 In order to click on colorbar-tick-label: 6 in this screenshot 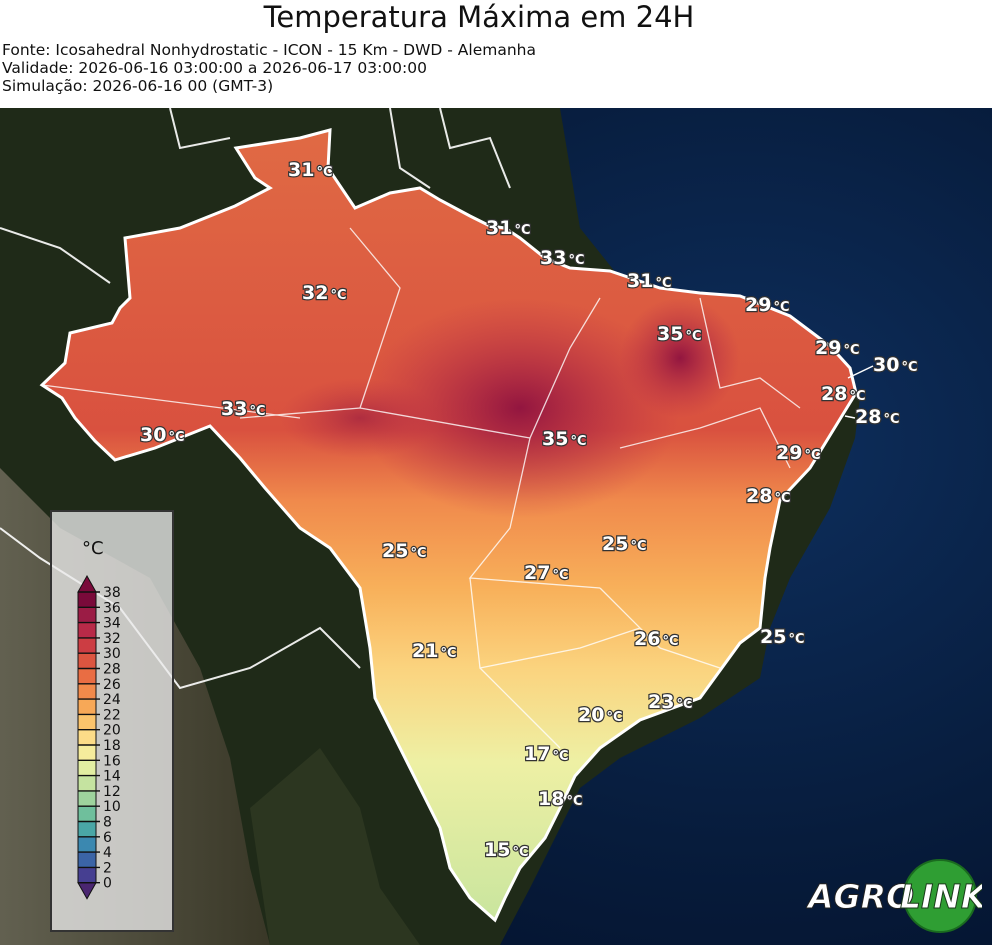, I will do `click(107, 838)`.